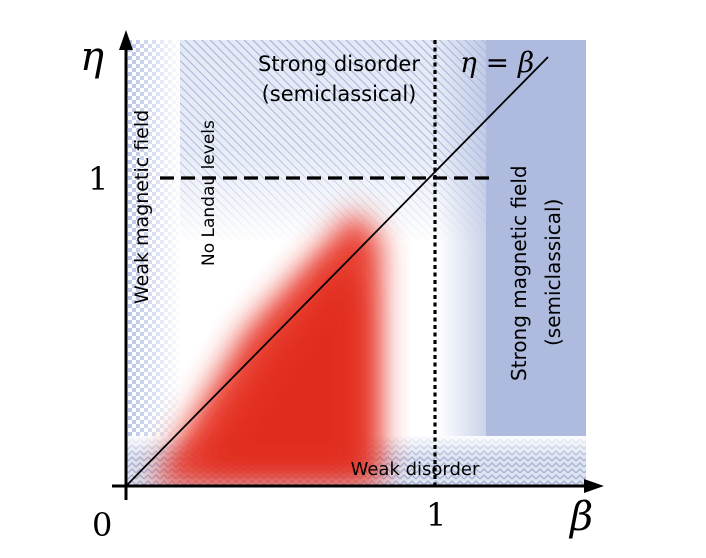  Describe the element at coordinates (154, 263) in the screenshot. I see `weak-magnetic-field-region` at that location.